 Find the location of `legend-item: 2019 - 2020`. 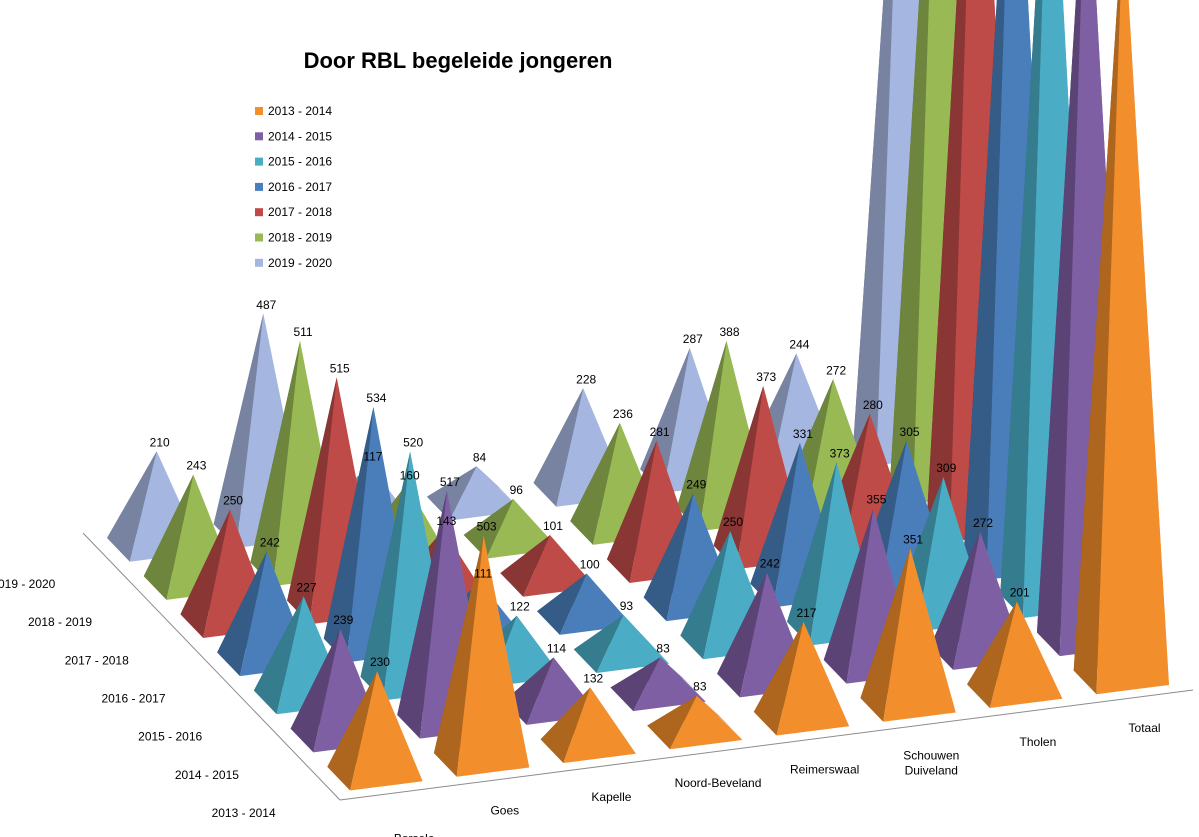

legend-item: 2019 - 2020 is located at coordinates (293, 263).